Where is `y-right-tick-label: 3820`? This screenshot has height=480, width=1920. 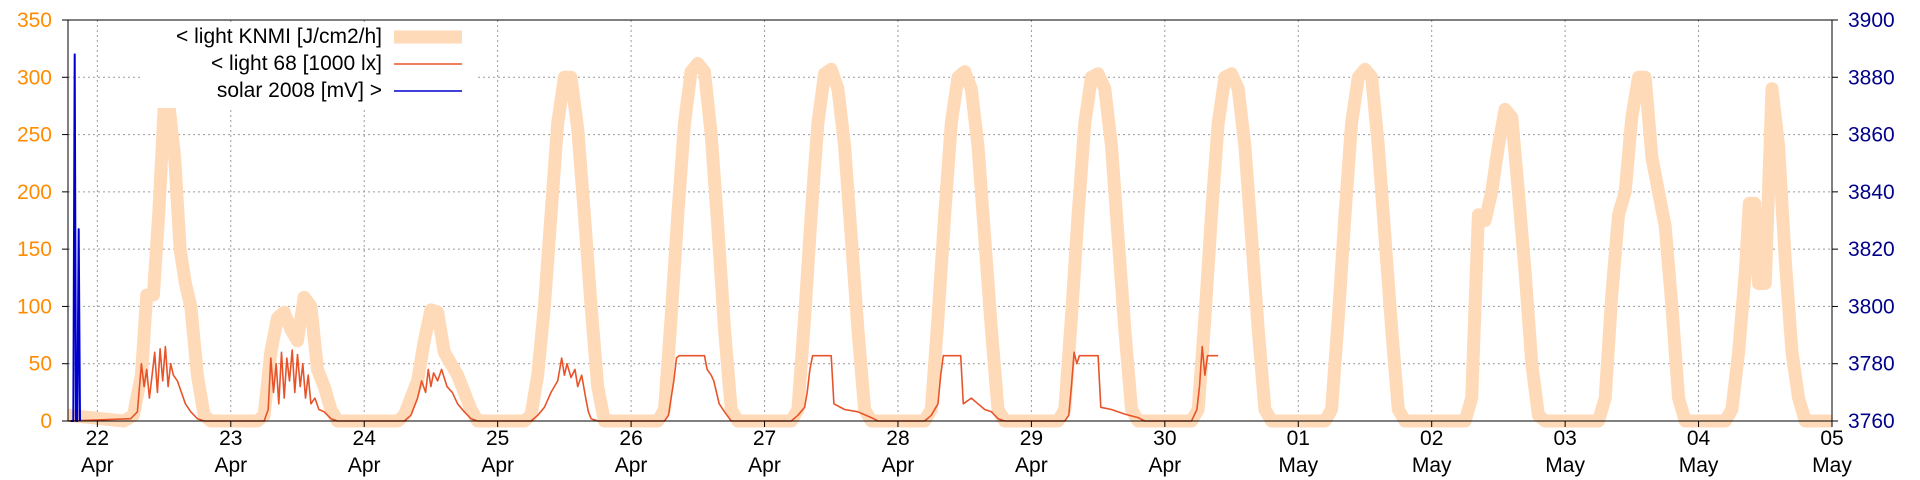 y-right-tick-label: 3820 is located at coordinates (1871, 249).